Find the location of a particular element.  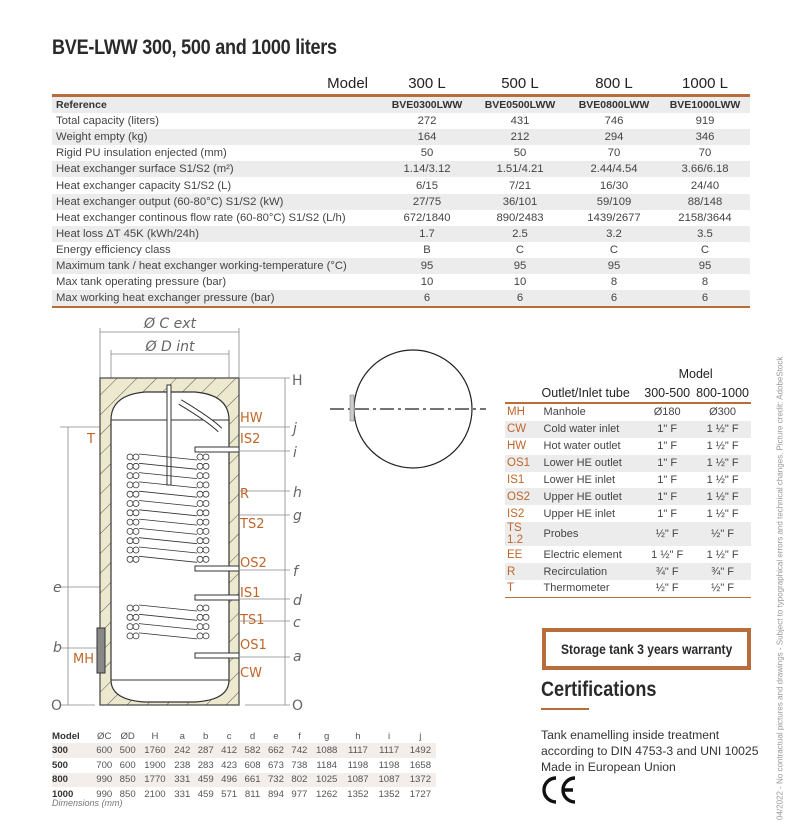

spec-label: Heat exchanger capacity S1/S2 (L) is located at coordinates (144, 185).